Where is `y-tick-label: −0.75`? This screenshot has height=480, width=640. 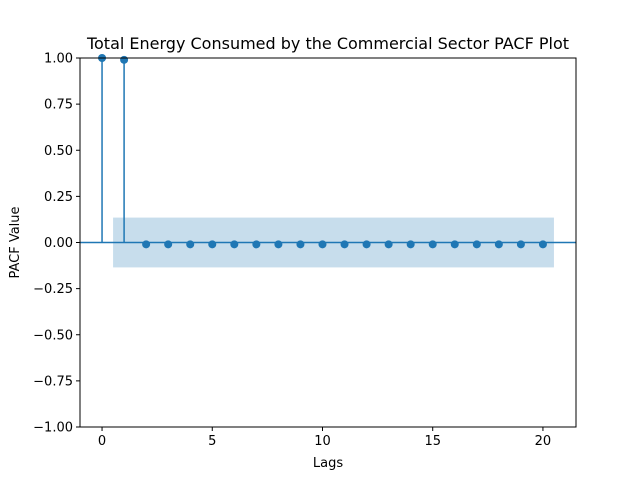
y-tick-label: −0.75 is located at coordinates (53, 381).